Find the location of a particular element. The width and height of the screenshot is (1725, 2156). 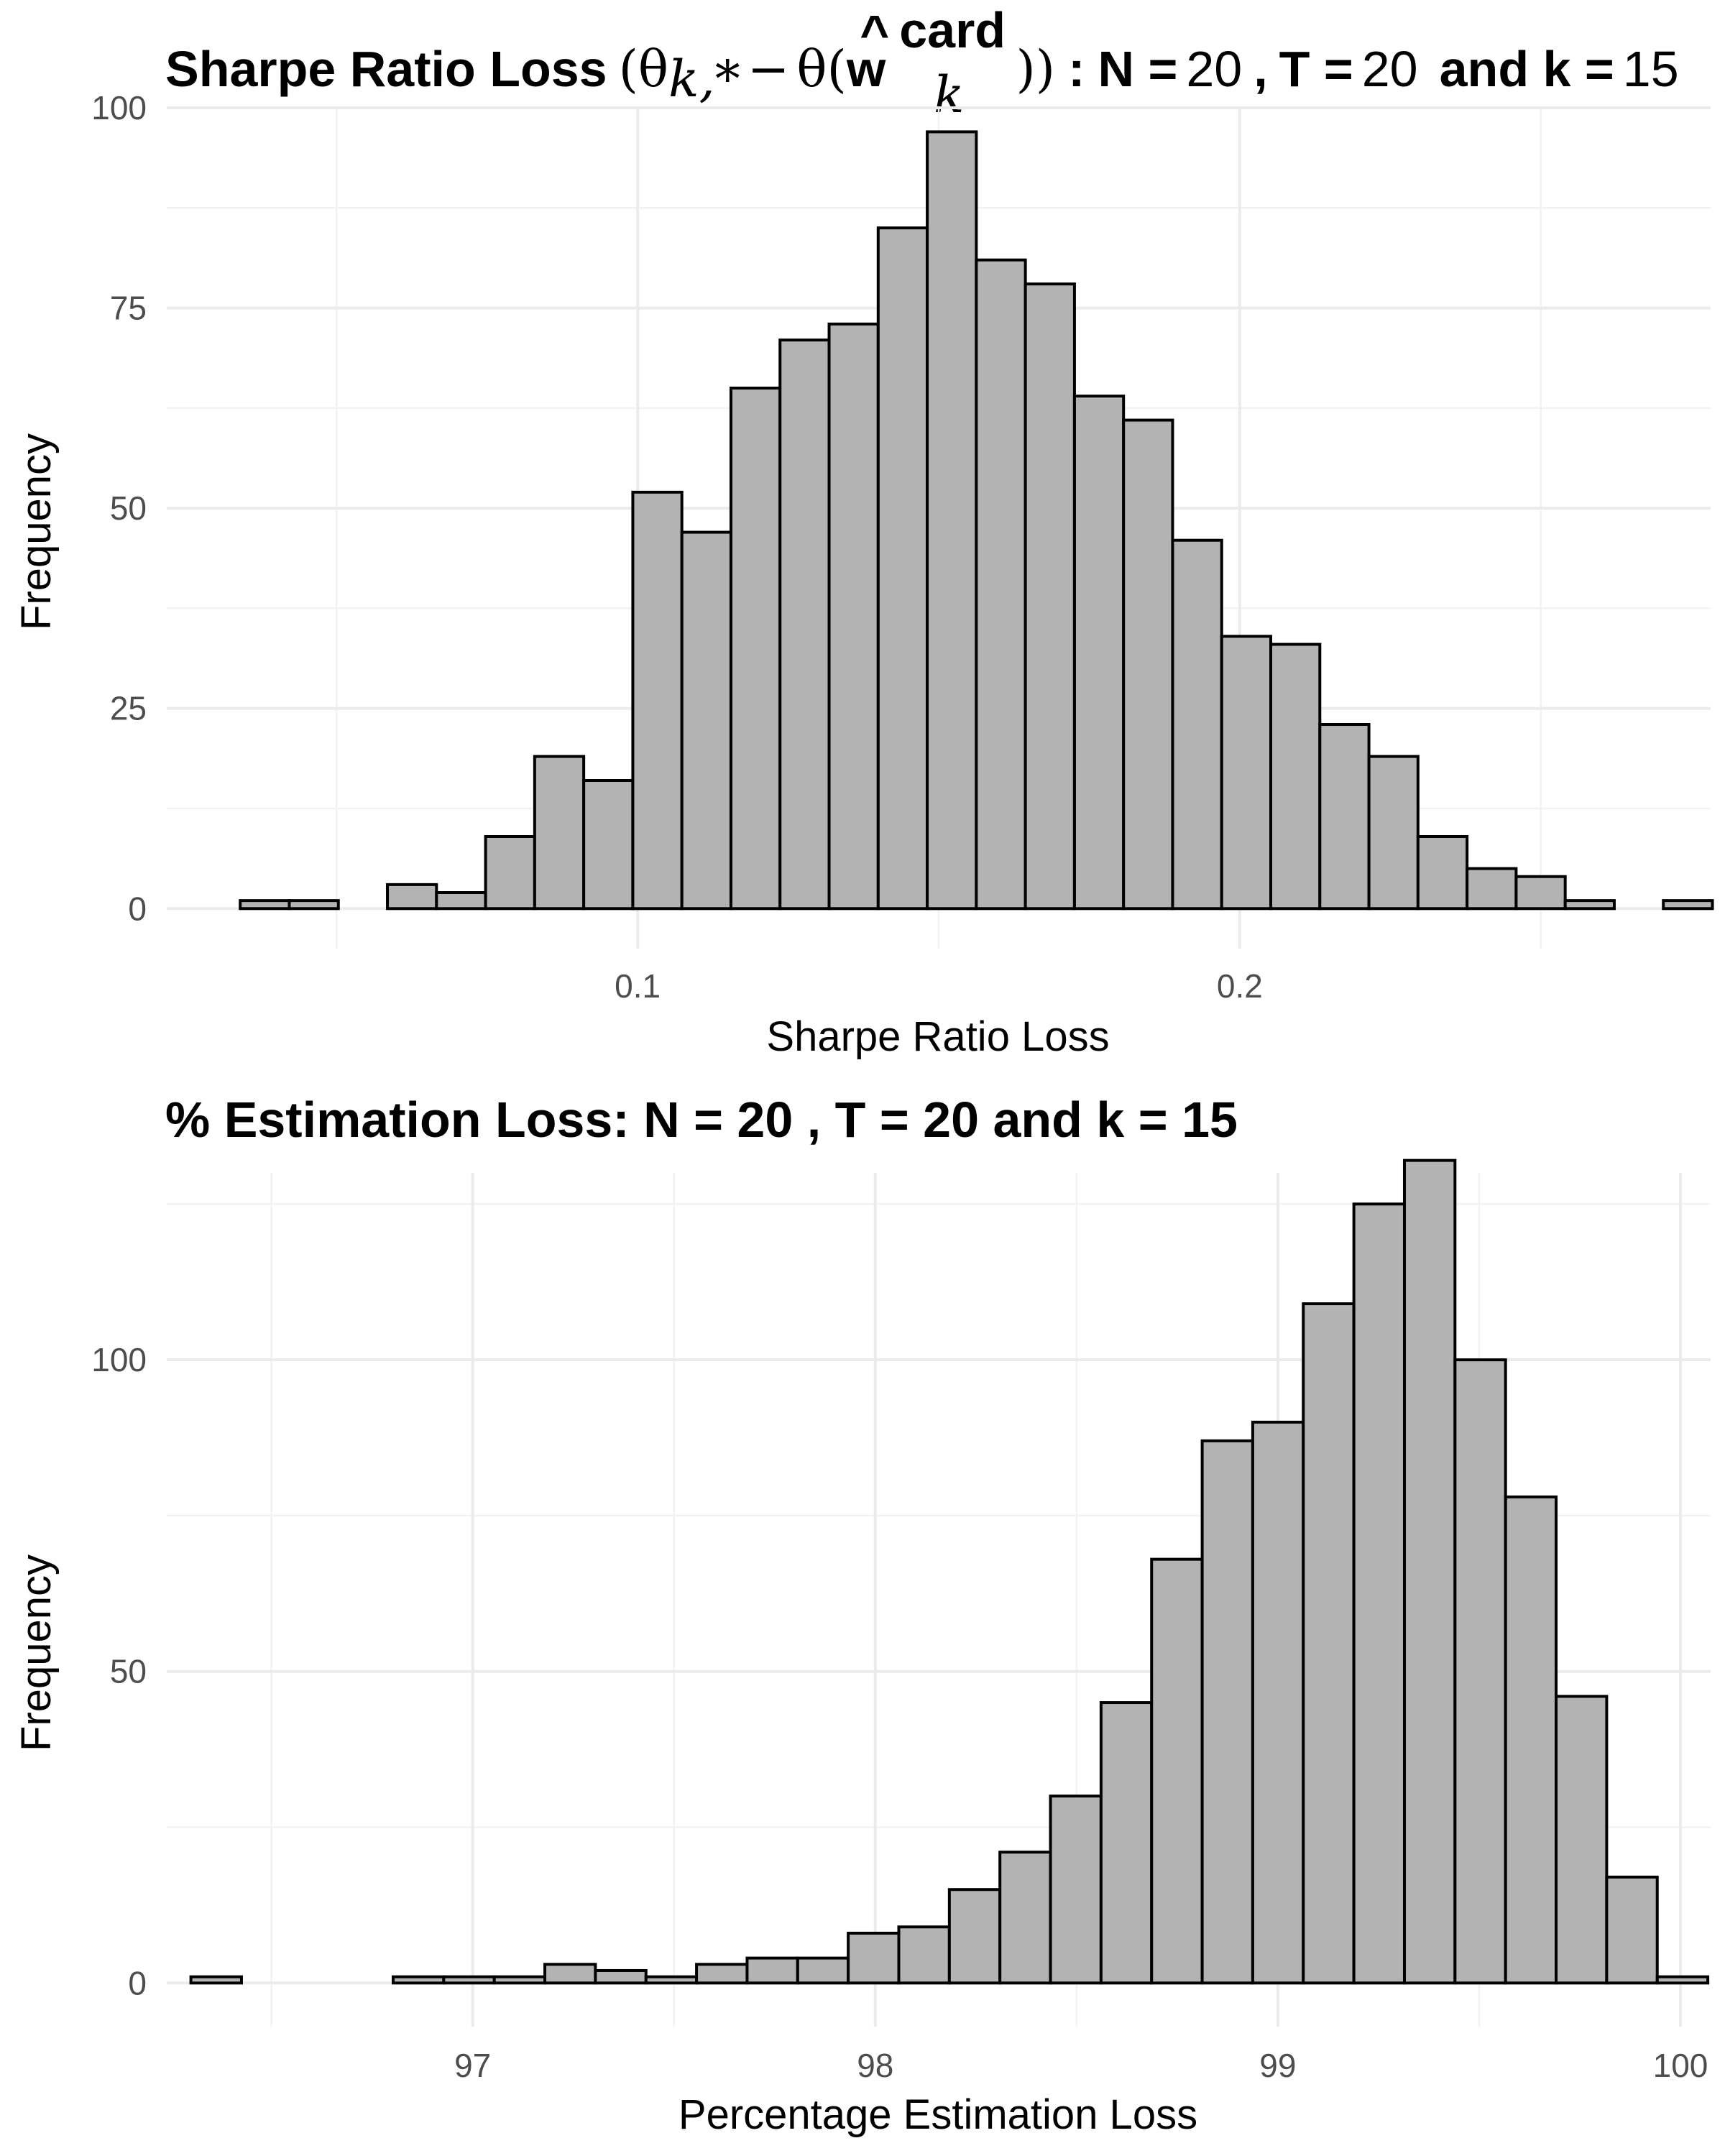

panel2-y-tick-labels: 0 50 100 is located at coordinates (119, 1671).